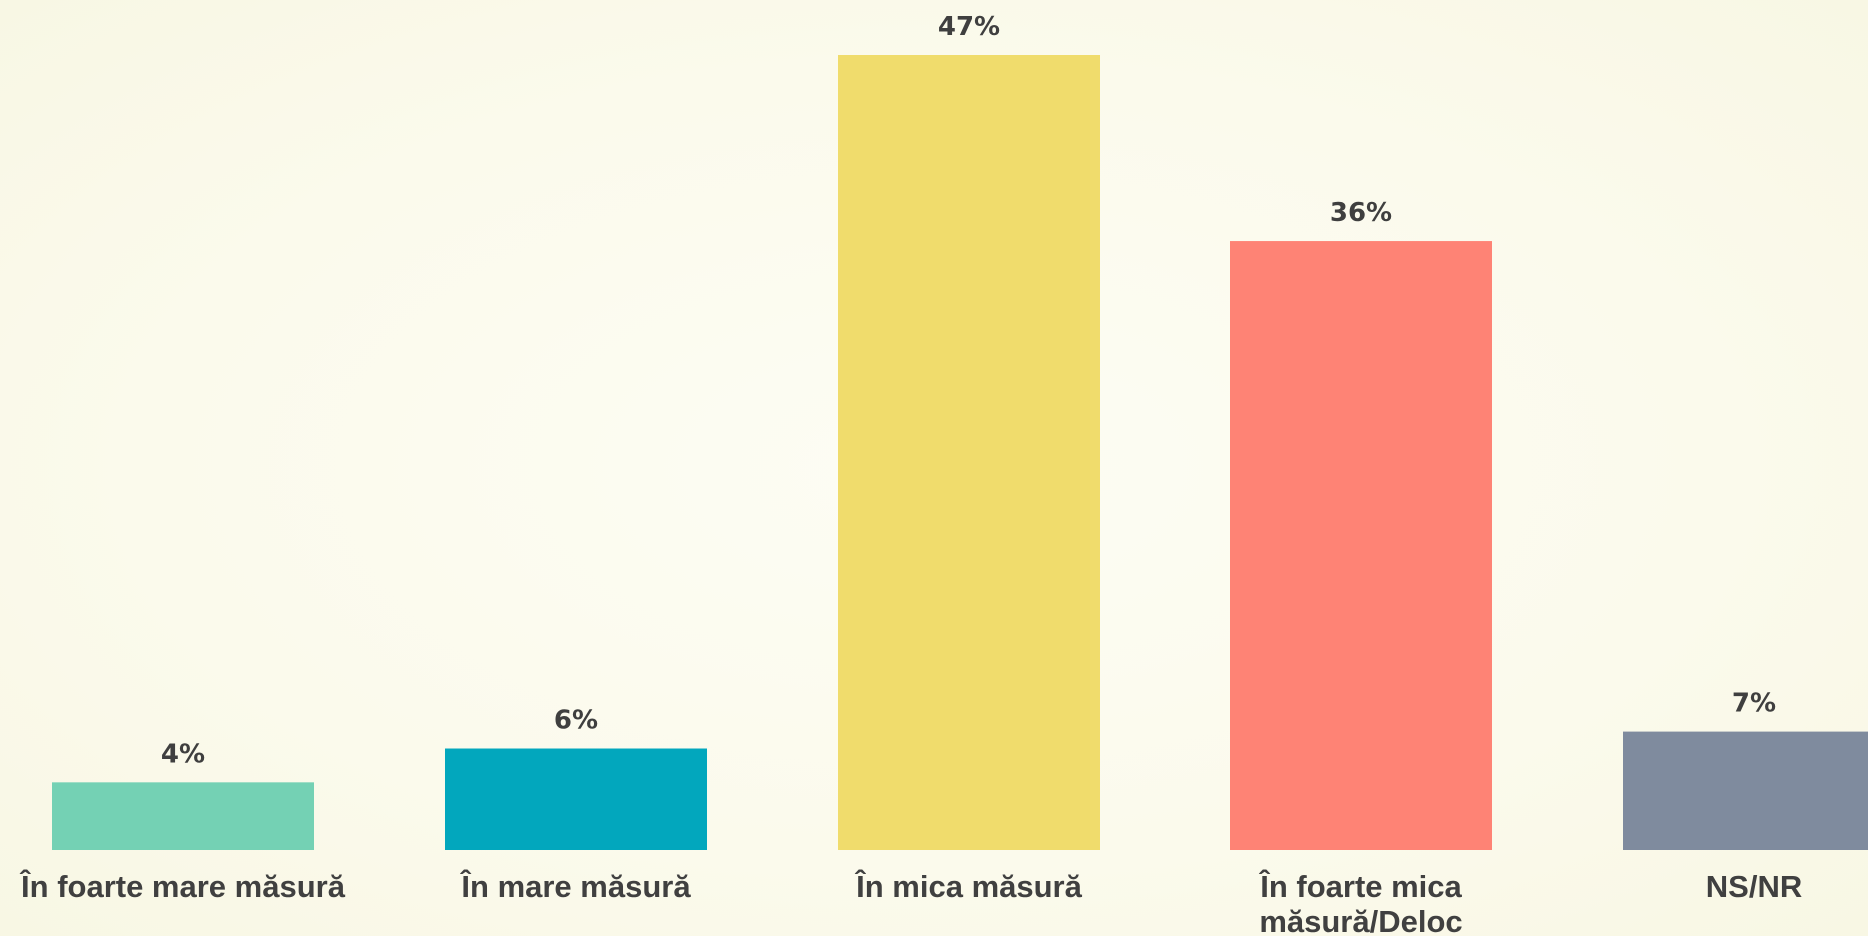  Describe the element at coordinates (575, 886) in the screenshot. I see `category-label-1: În mare măsură` at that location.